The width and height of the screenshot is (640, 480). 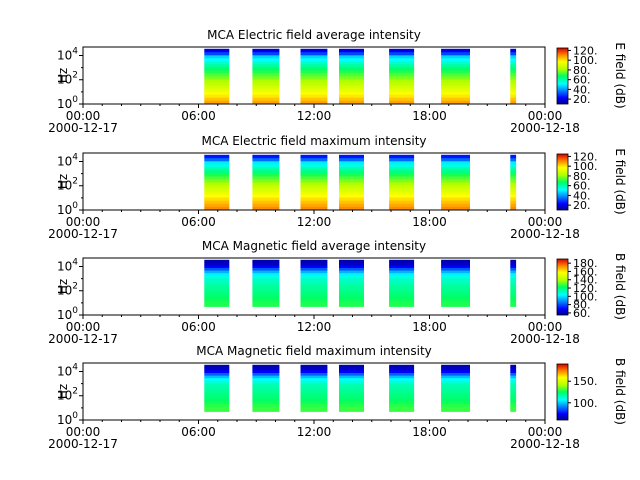 What do you see at coordinates (585, 381) in the screenshot?
I see `colorbar-tick-label: 150.` at bounding box center [585, 381].